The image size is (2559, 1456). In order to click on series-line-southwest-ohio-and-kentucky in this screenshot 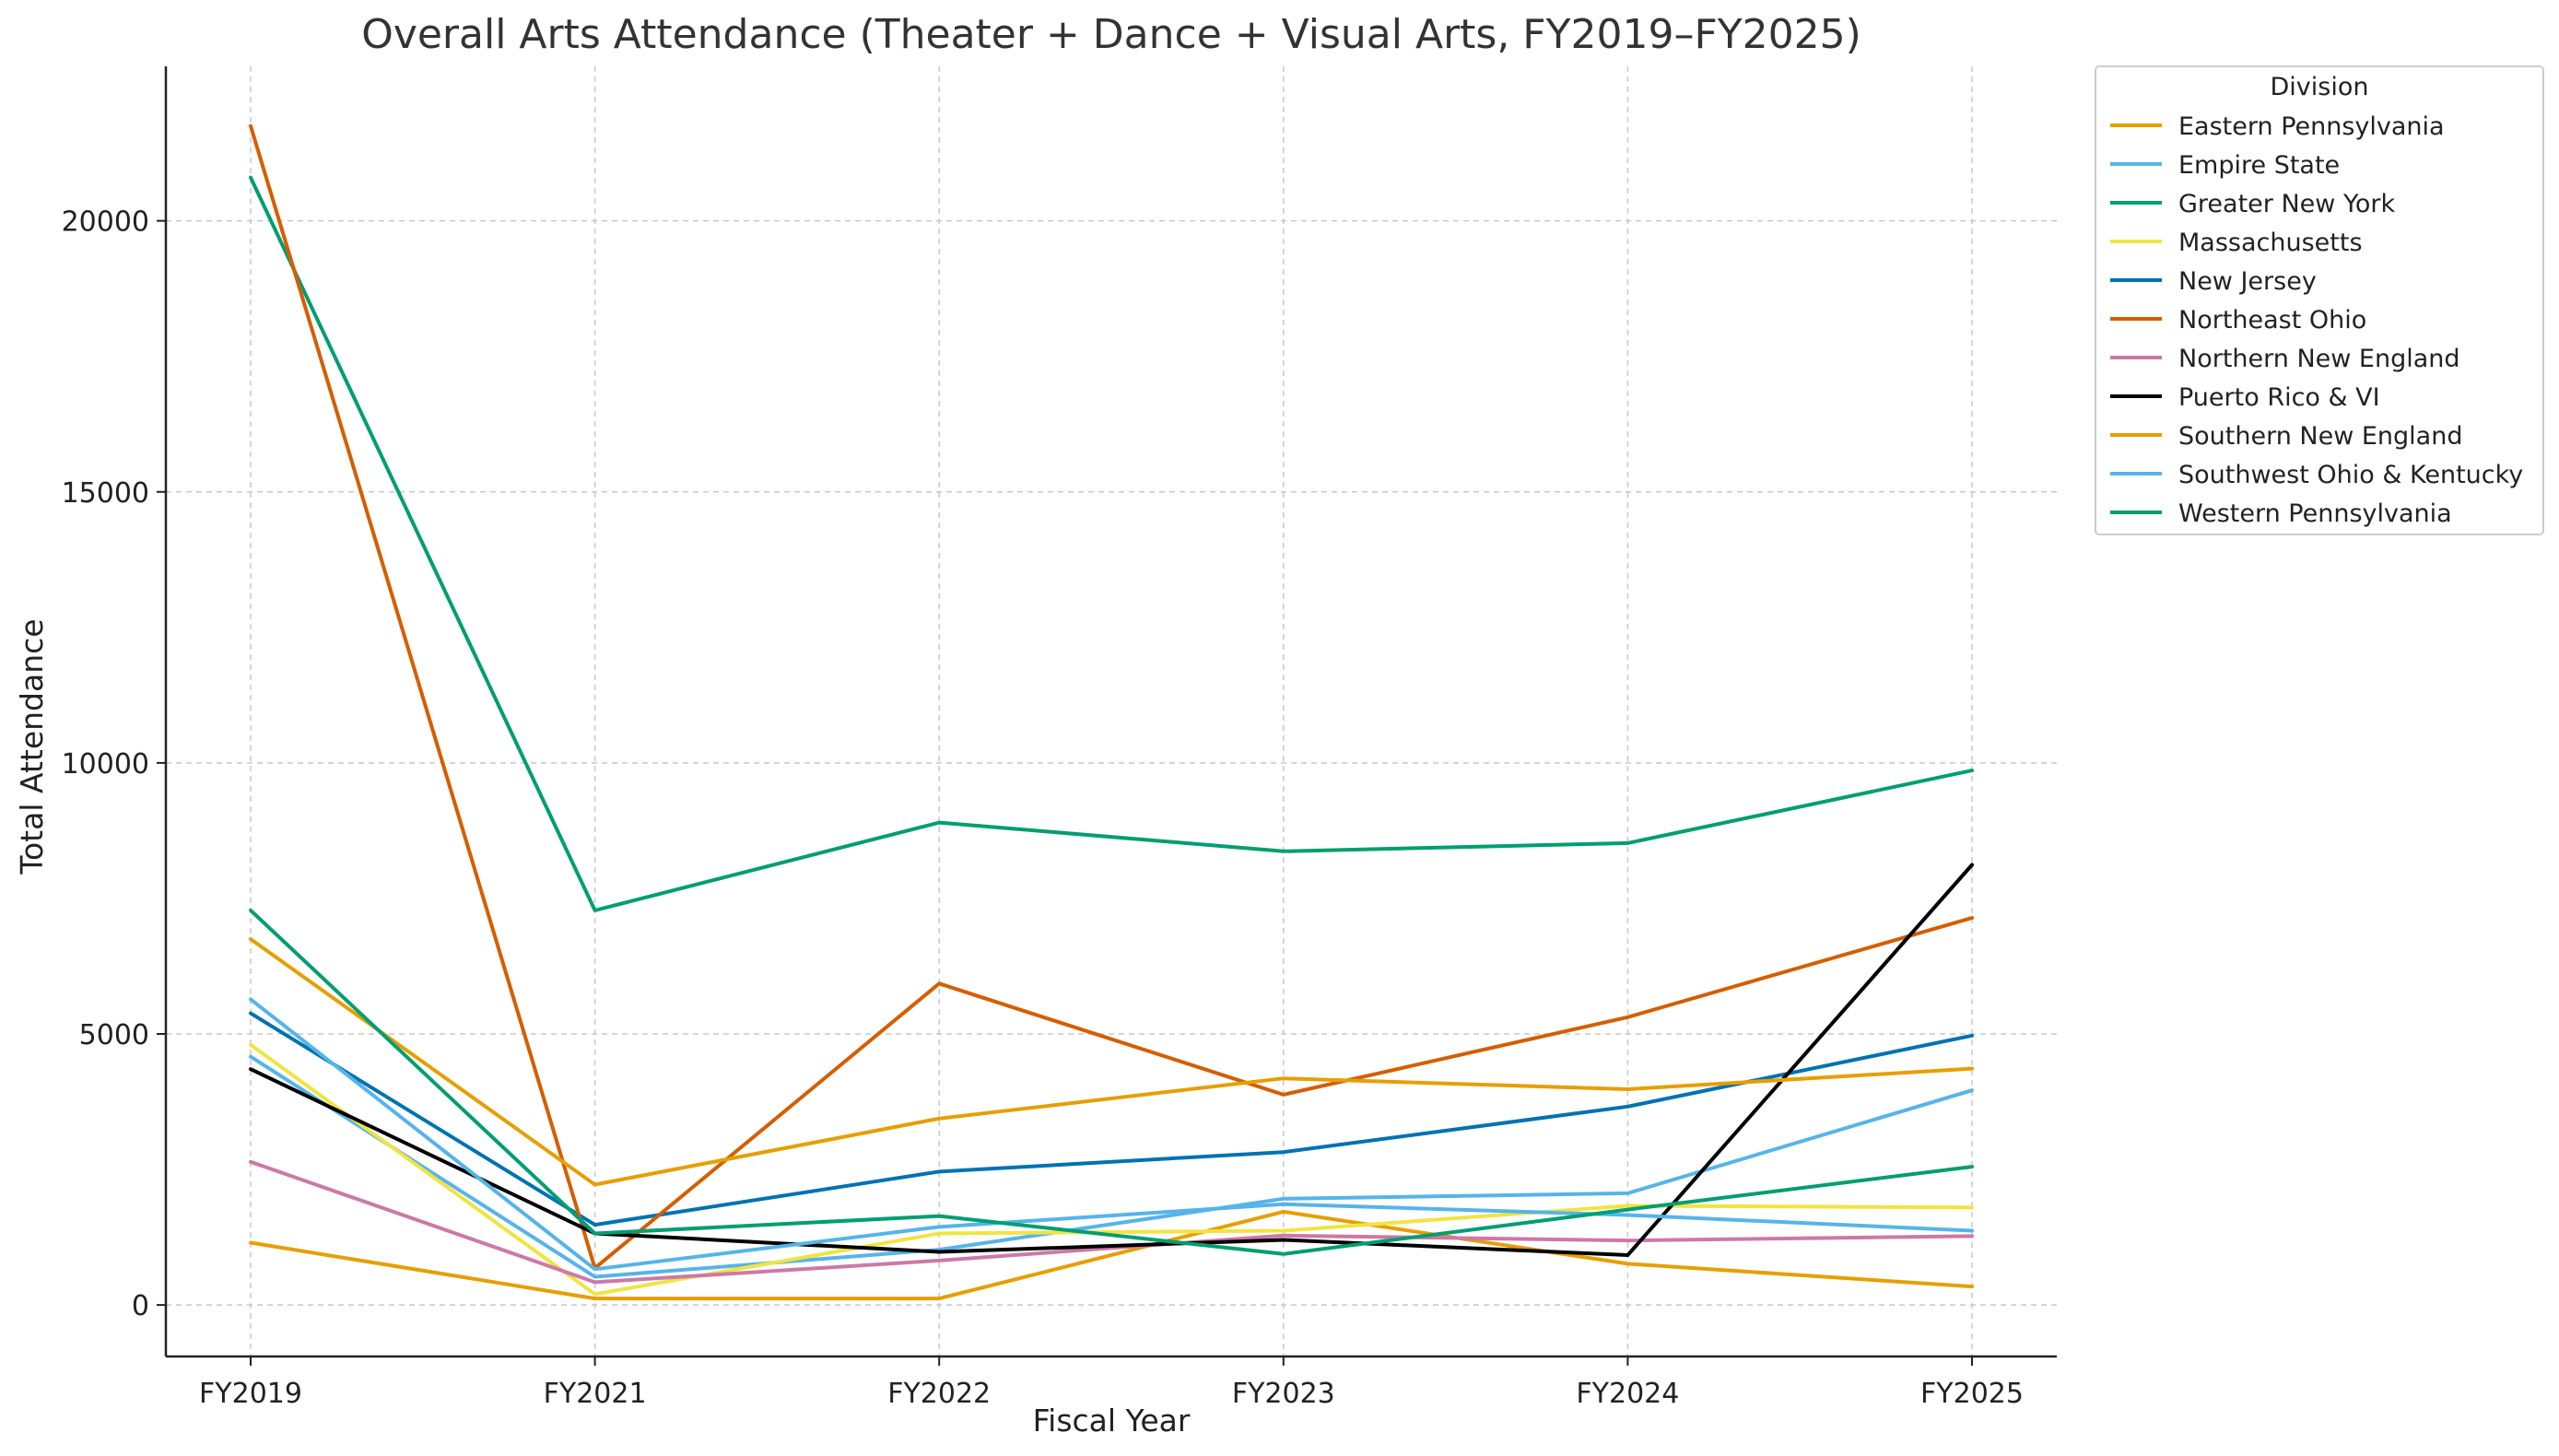, I will do `click(1112, 1134)`.